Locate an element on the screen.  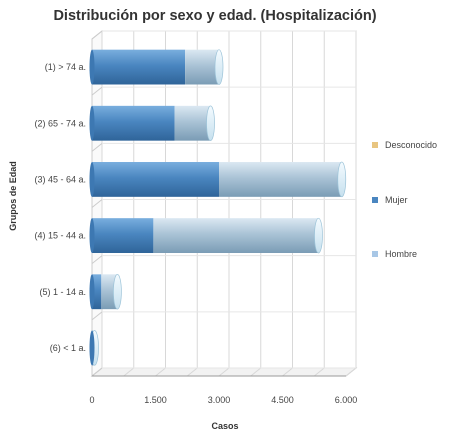
legend-swatch-hombre is located at coordinates (375, 254).